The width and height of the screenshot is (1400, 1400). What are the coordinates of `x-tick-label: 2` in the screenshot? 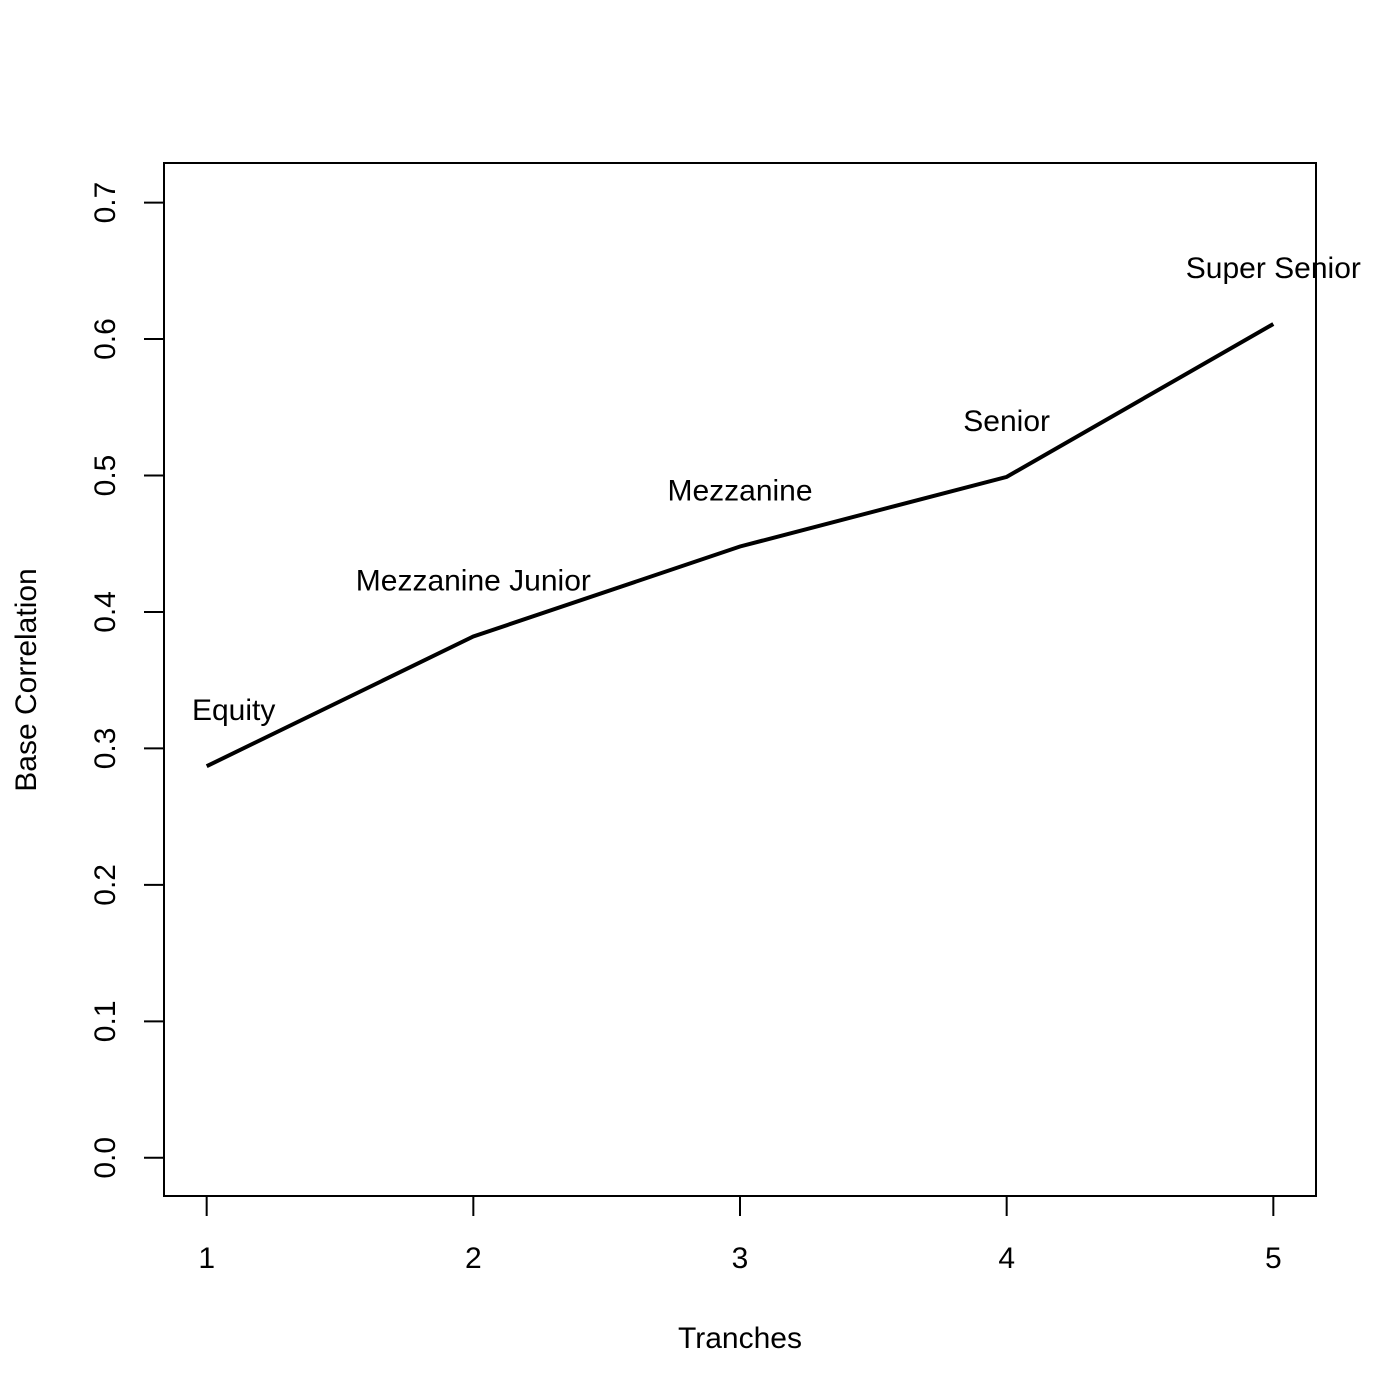 It's located at (473, 1258).